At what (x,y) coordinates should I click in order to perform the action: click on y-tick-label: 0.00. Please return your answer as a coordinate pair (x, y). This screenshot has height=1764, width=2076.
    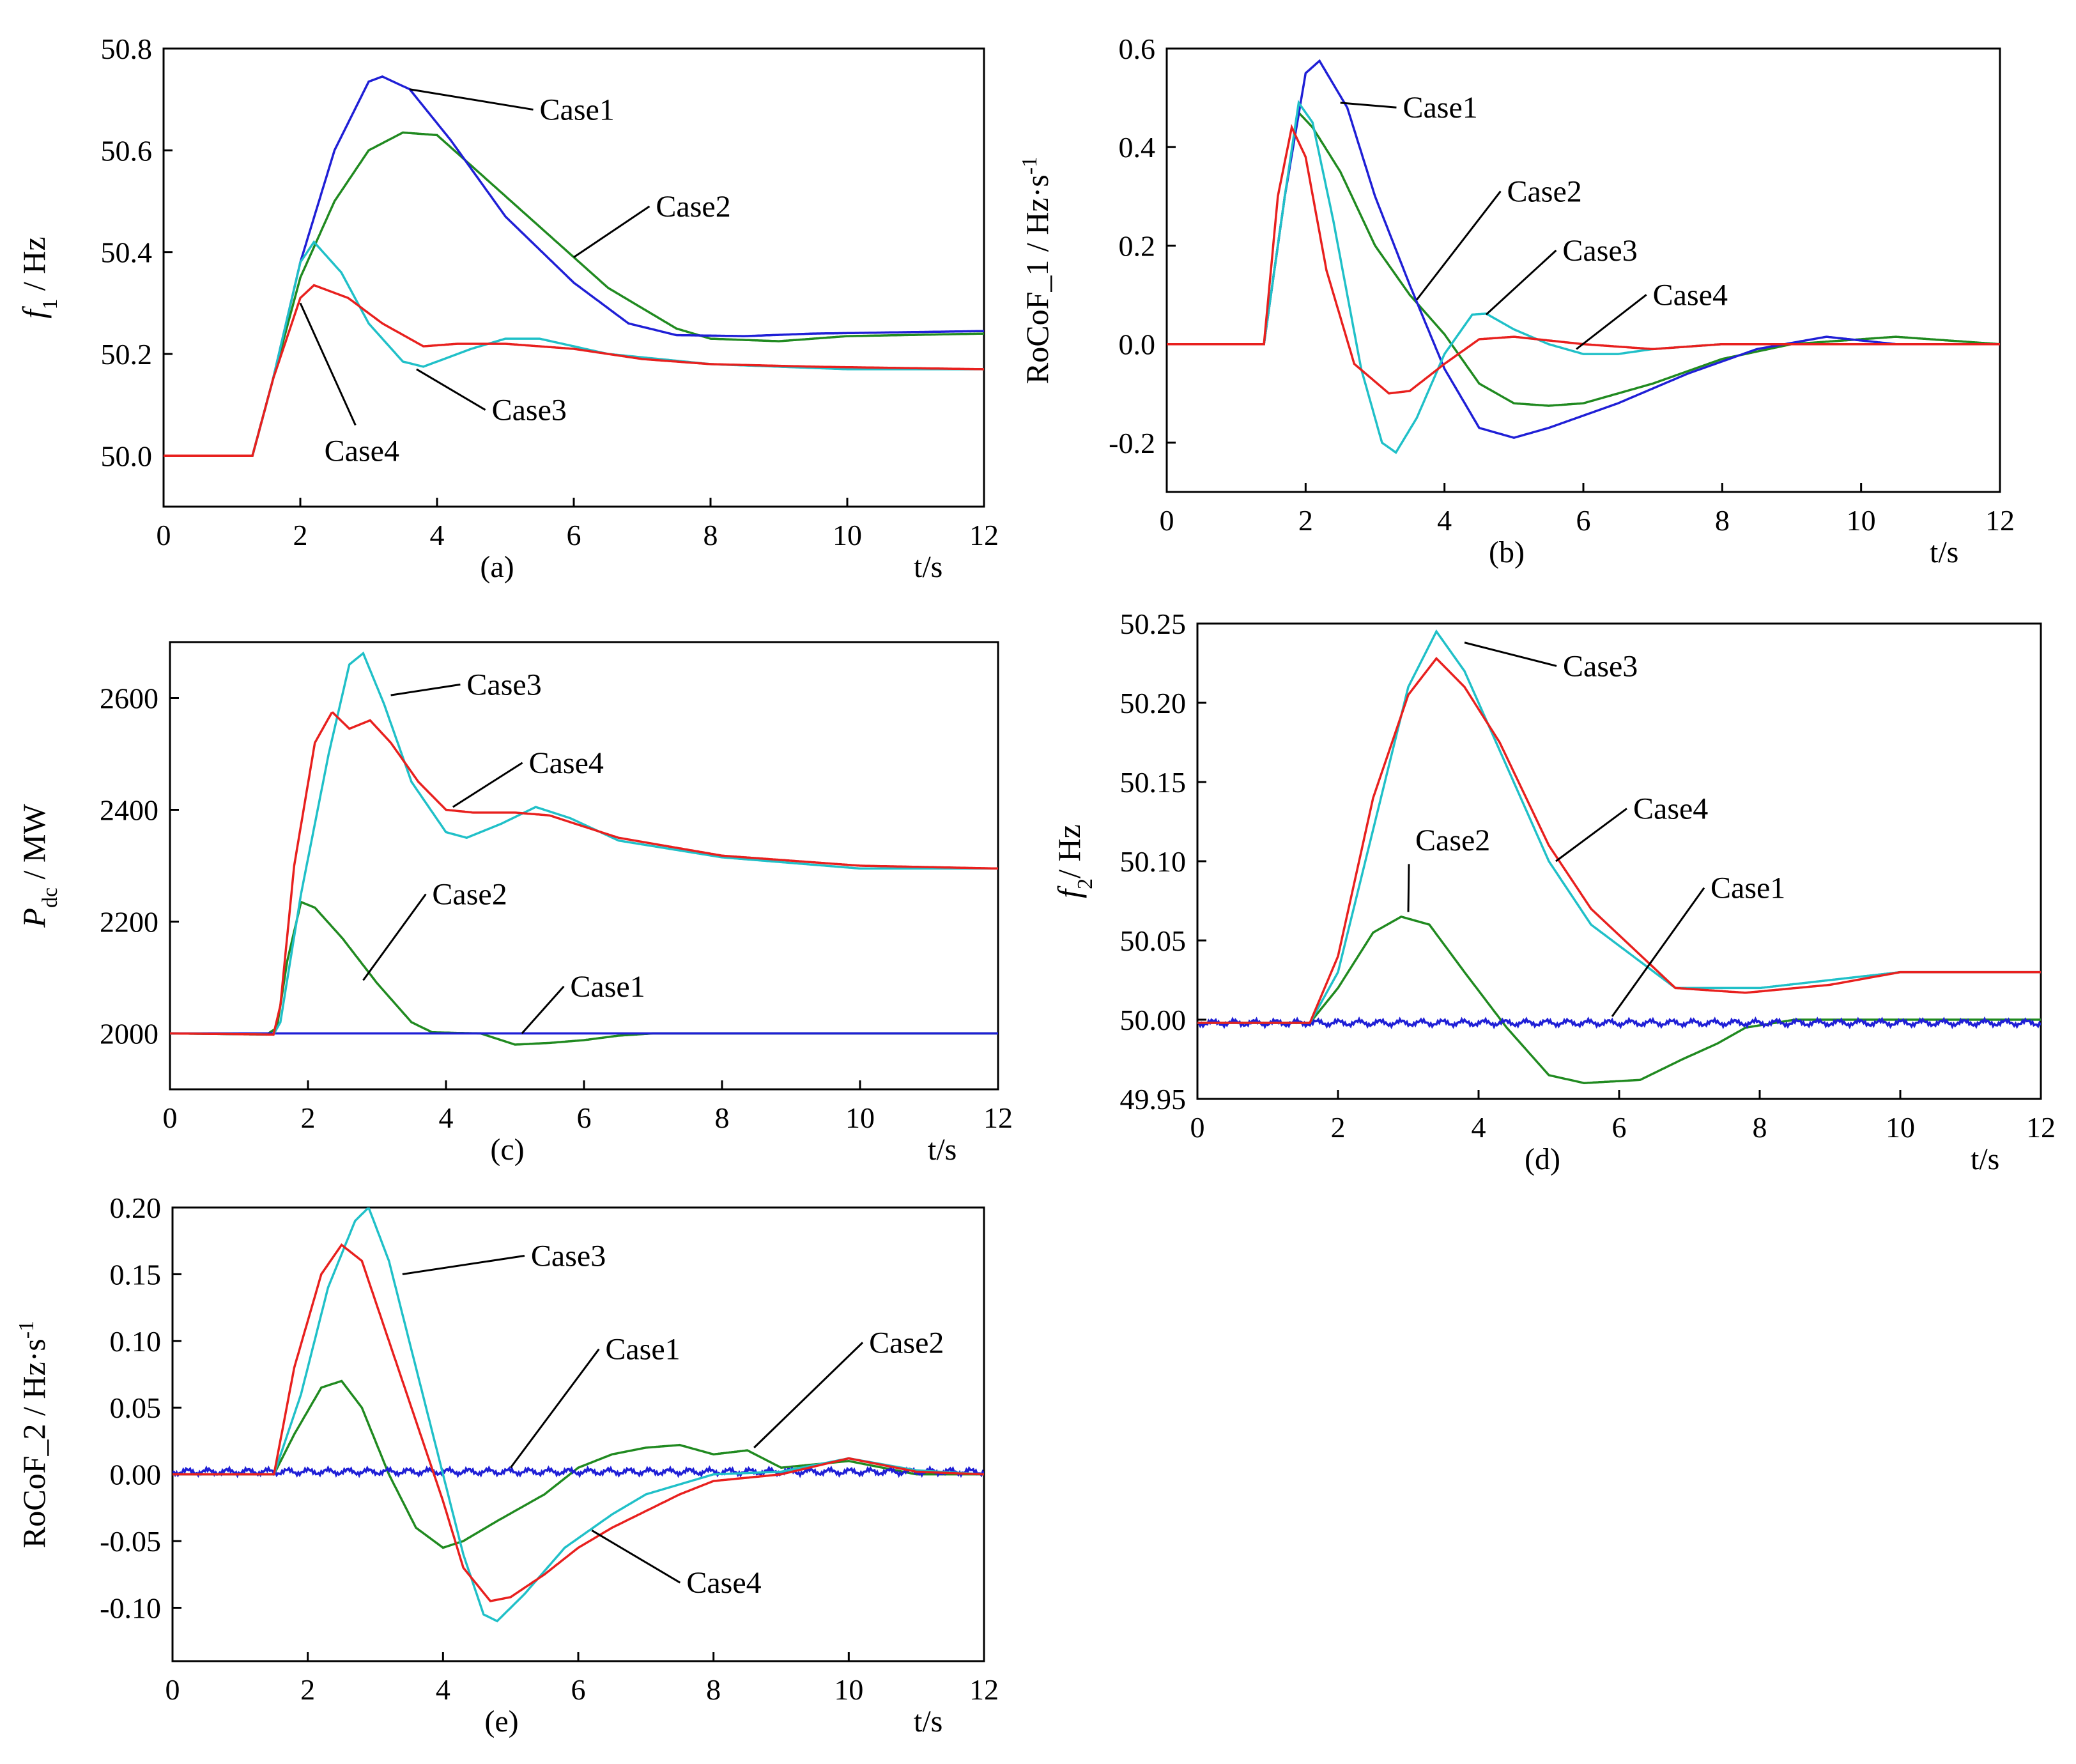
    Looking at the image, I should click on (136, 1475).